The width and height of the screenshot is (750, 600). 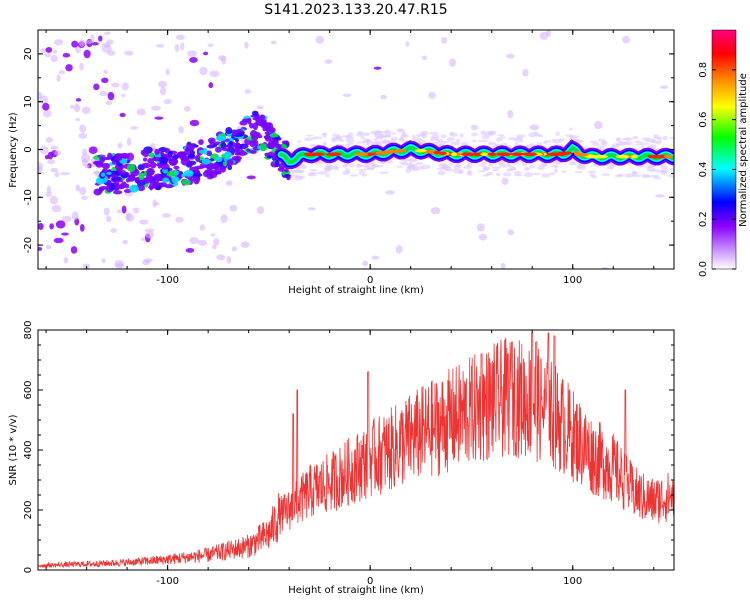 What do you see at coordinates (703, 269) in the screenshot?
I see `colorbar-tick-label: 0.0` at bounding box center [703, 269].